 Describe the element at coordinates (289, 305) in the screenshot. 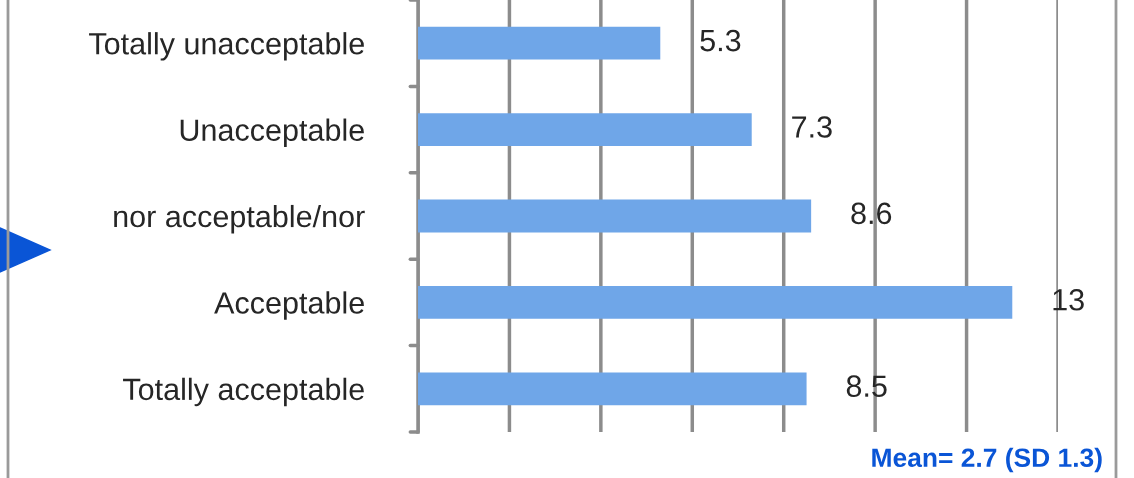

I see `y-tick-label: Acceptable` at that location.